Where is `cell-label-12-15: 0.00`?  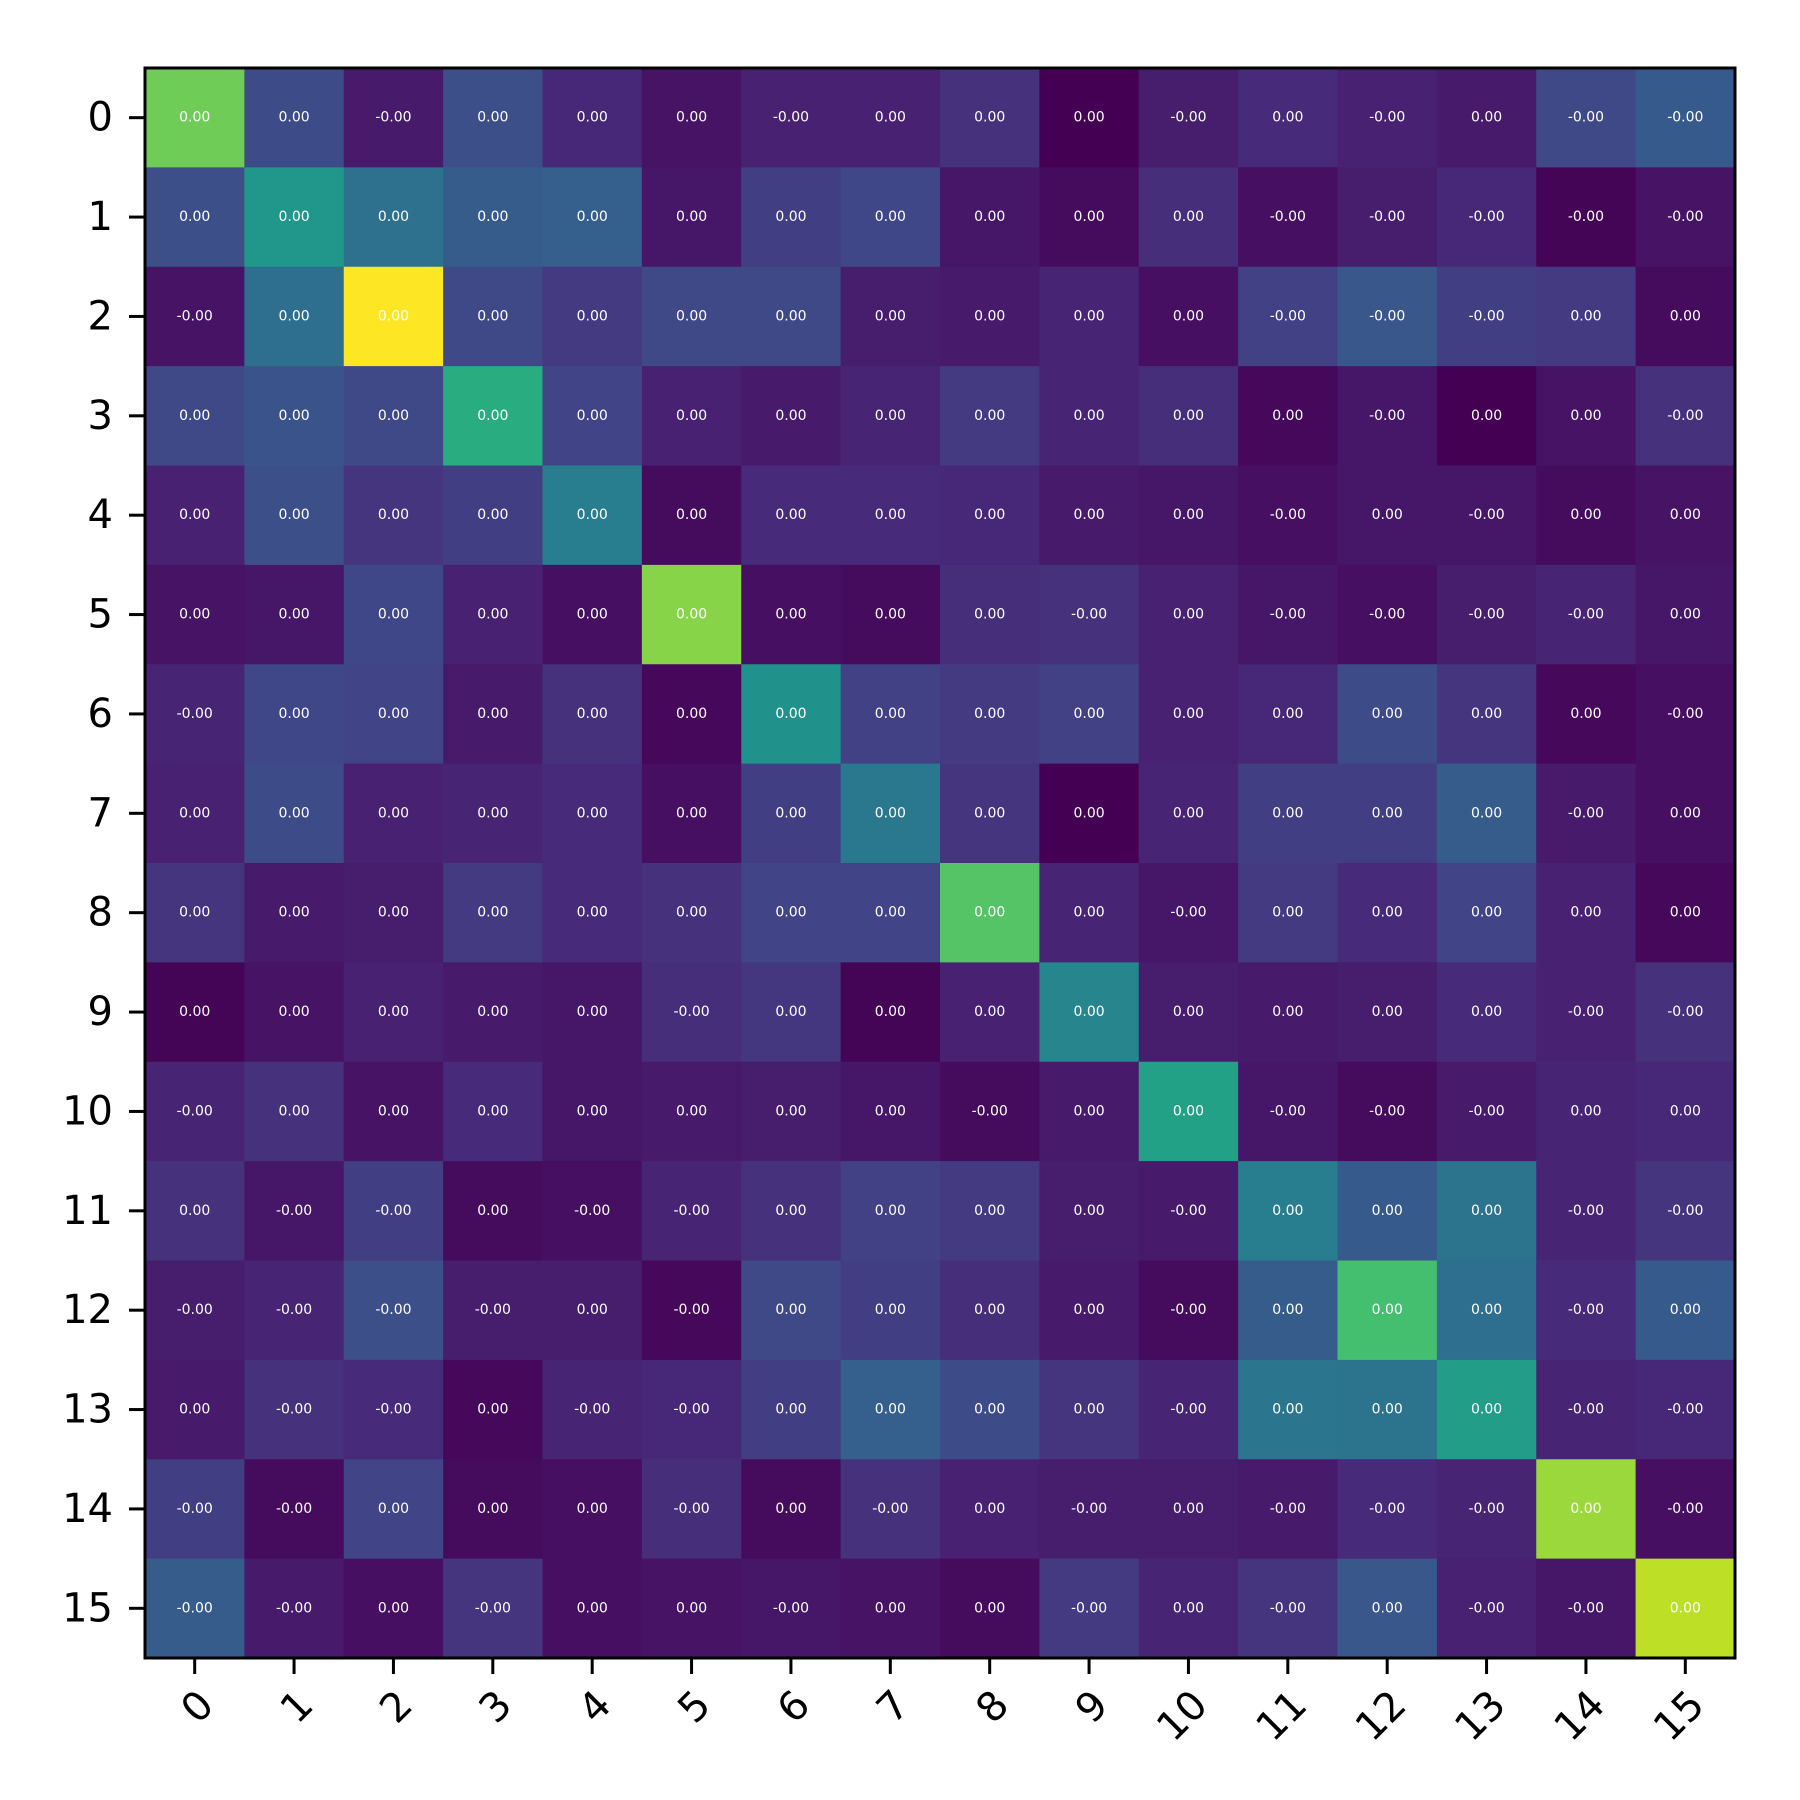 cell-label-12-15: 0.00 is located at coordinates (1685, 1310).